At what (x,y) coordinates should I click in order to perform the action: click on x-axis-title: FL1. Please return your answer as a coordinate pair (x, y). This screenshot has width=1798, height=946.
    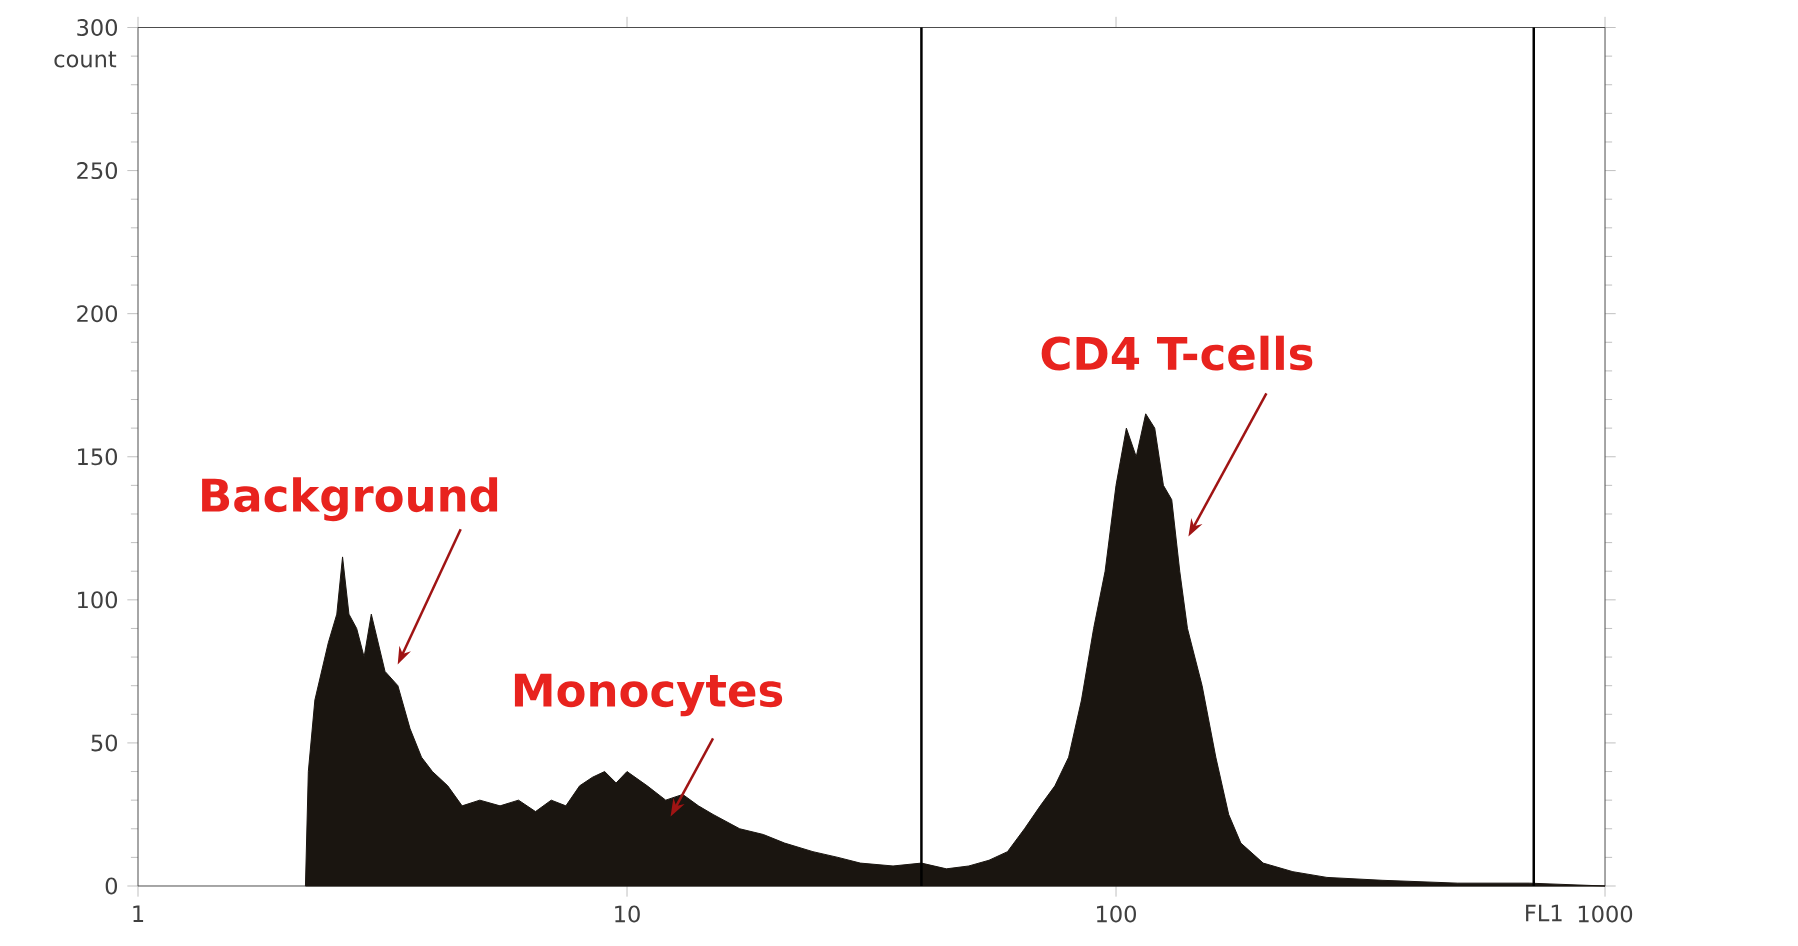
    Looking at the image, I should click on (1544, 913).